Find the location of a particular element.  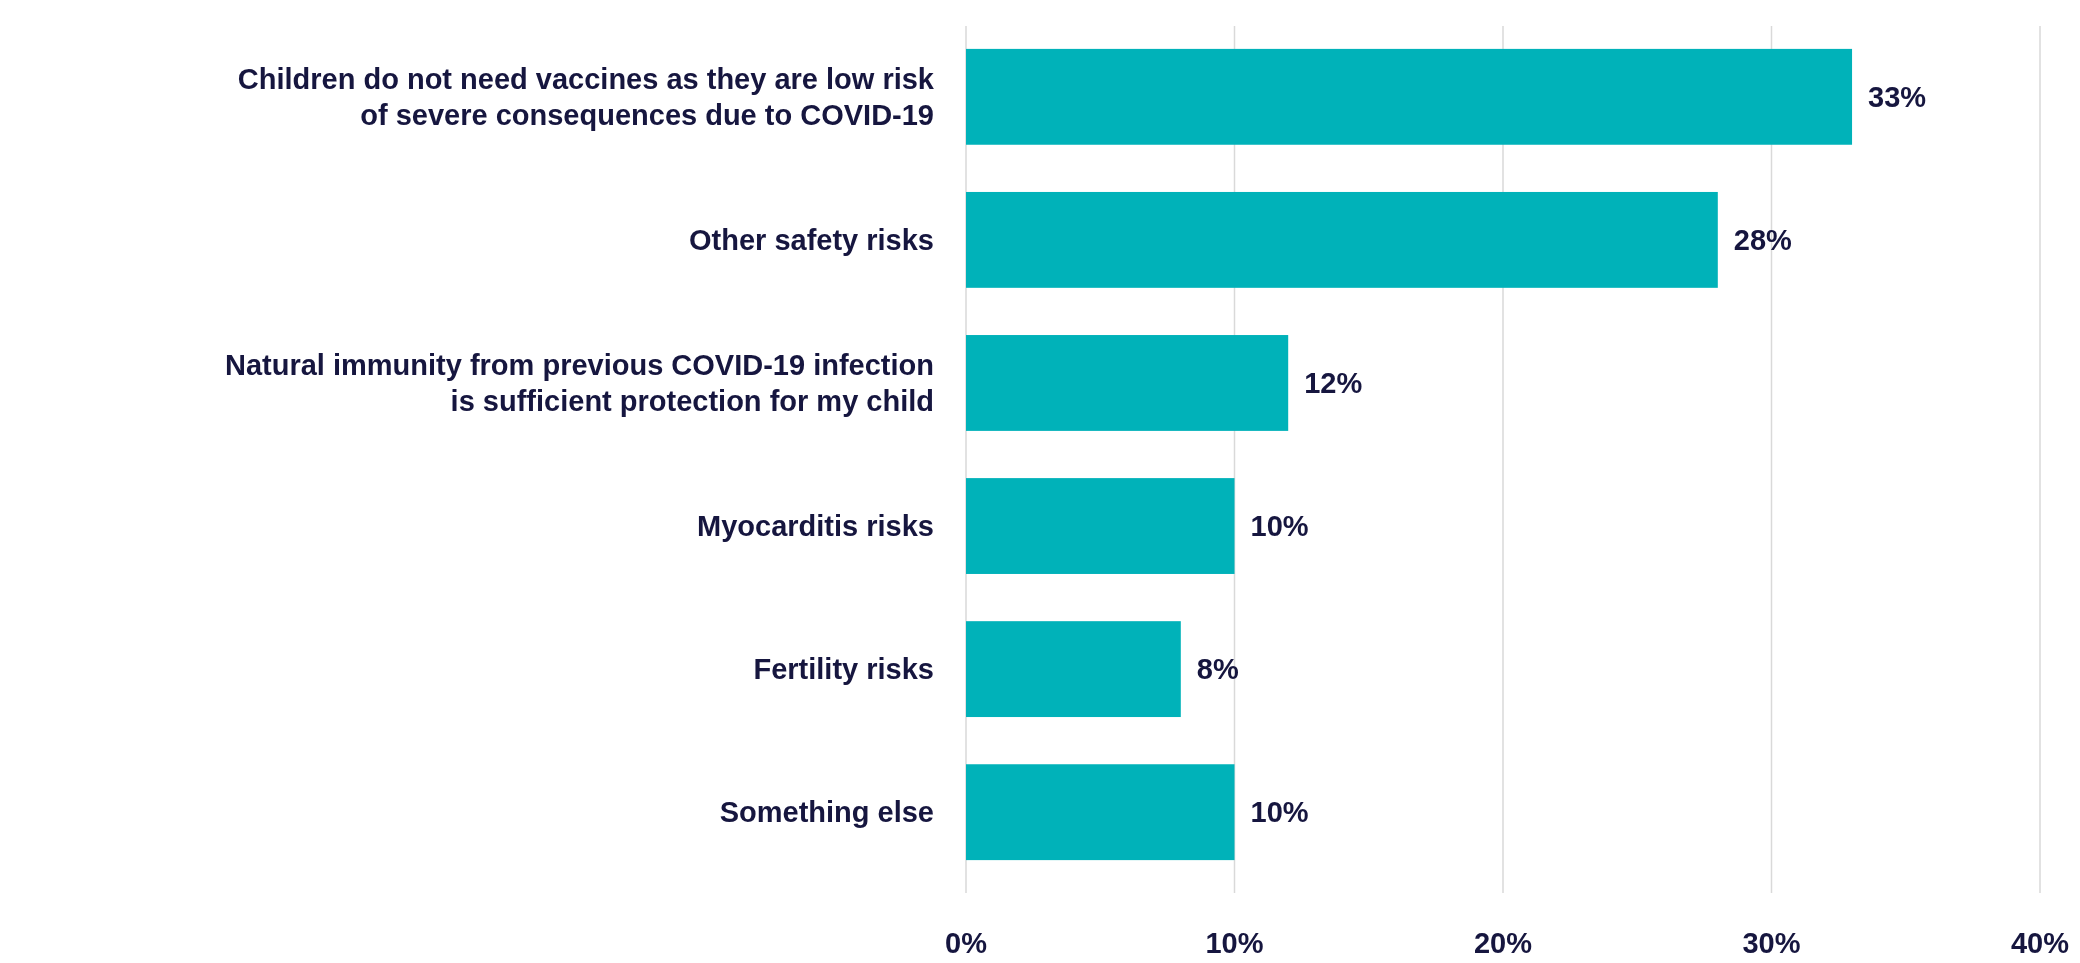

x-tick-label: 20% is located at coordinates (1503, 943).